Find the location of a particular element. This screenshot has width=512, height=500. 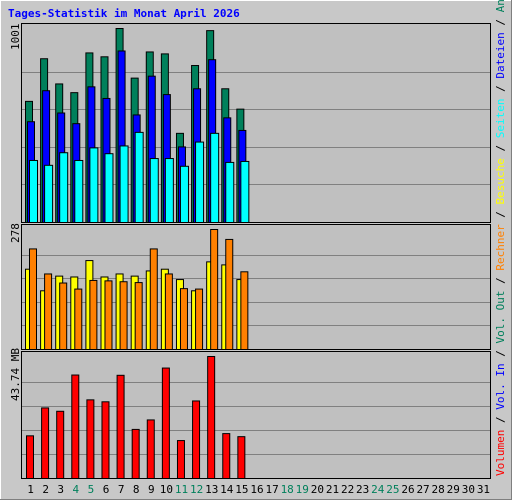

y-max-label-visits: 278 is located at coordinates (15, 233).